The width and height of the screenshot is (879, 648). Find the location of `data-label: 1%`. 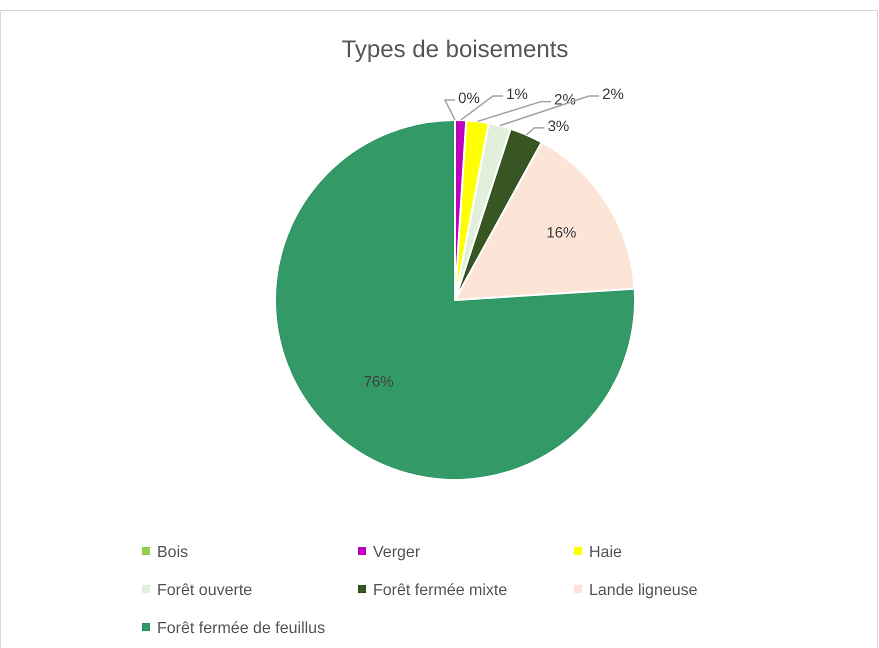

data-label: 1% is located at coordinates (517, 94).